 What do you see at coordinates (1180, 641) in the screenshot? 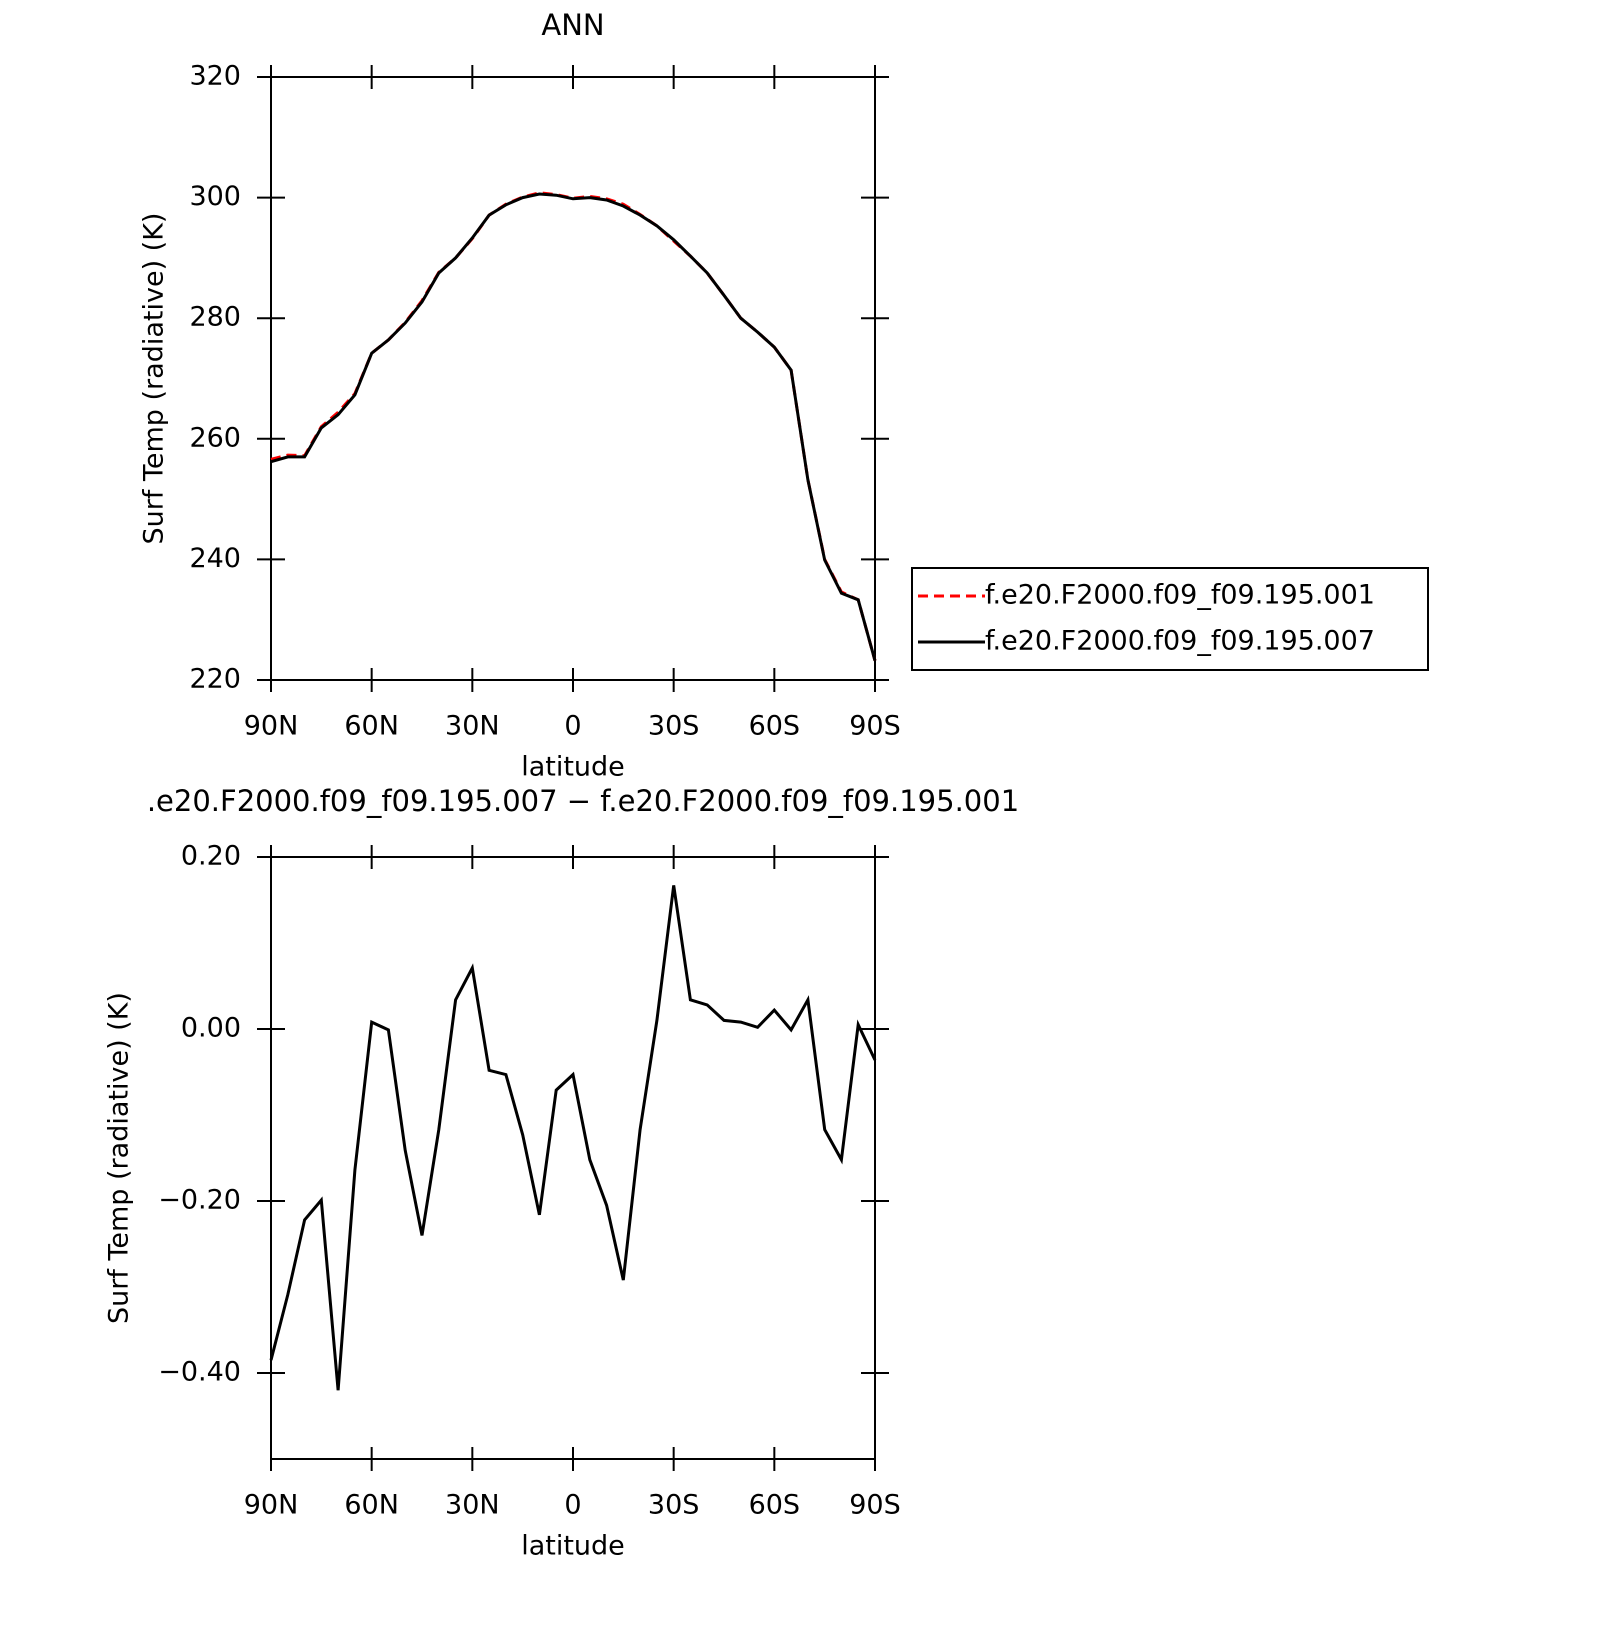
I see `legend-label: f.e20.F2000.f09_f09.195.007` at bounding box center [1180, 641].